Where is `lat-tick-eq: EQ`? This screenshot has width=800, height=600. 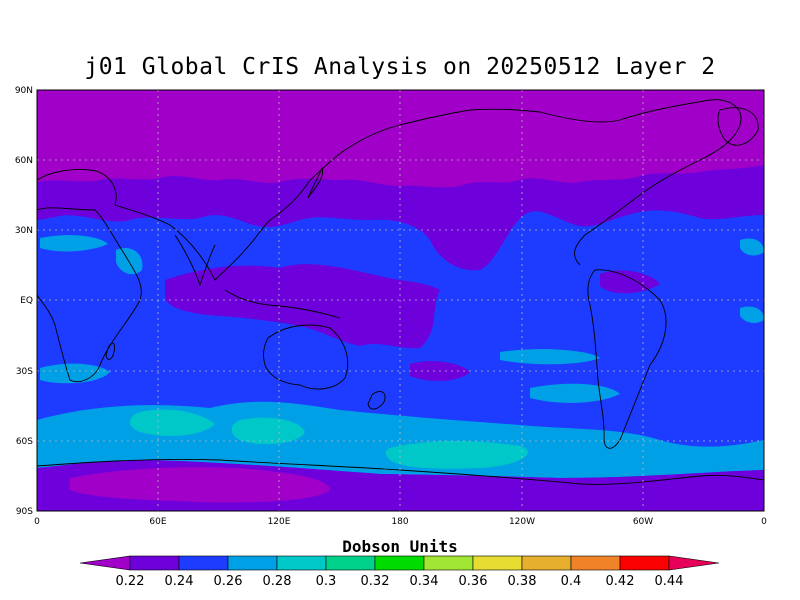
lat-tick-eq: EQ is located at coordinates (26, 301).